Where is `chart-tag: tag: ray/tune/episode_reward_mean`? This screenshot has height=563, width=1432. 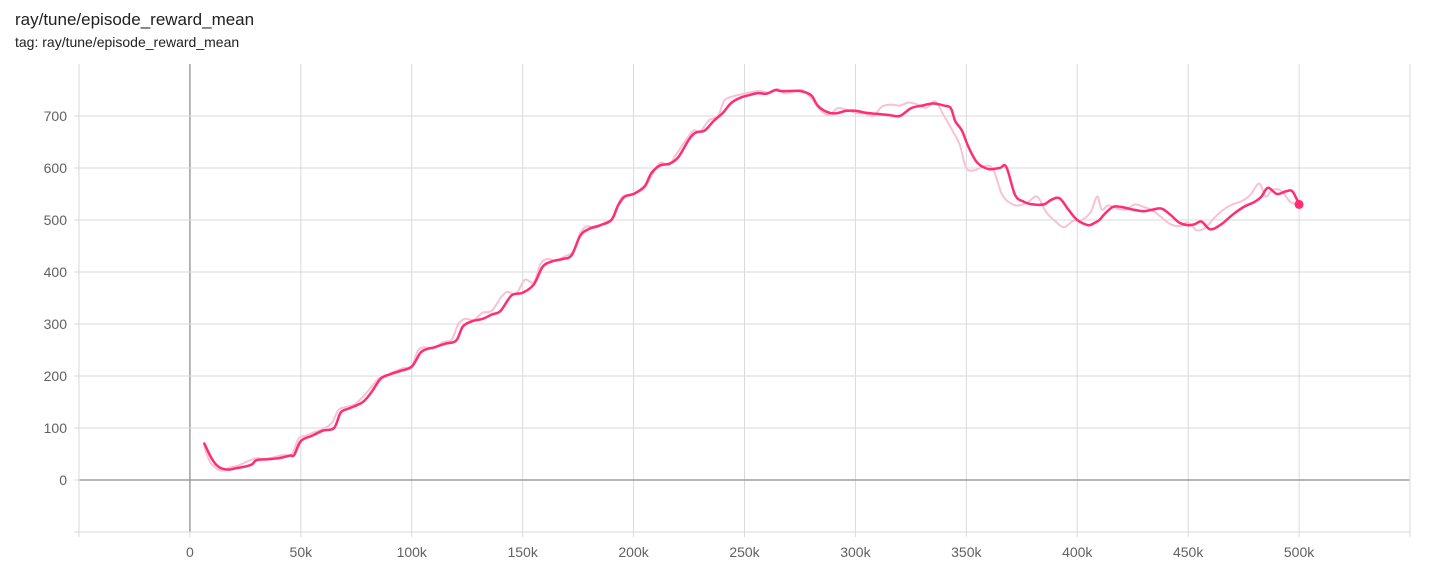
chart-tag: tag: ray/tune/episode_reward_mean is located at coordinates (127, 42).